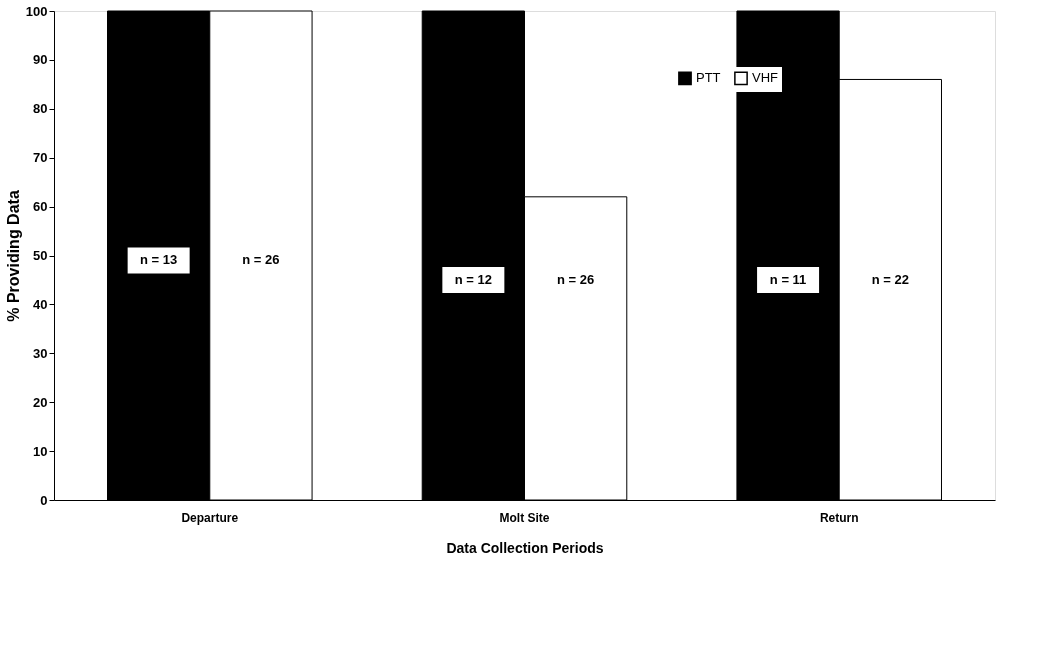 This screenshot has height=657, width=1061. What do you see at coordinates (40, 207) in the screenshot?
I see `y-tick-label: 60` at bounding box center [40, 207].